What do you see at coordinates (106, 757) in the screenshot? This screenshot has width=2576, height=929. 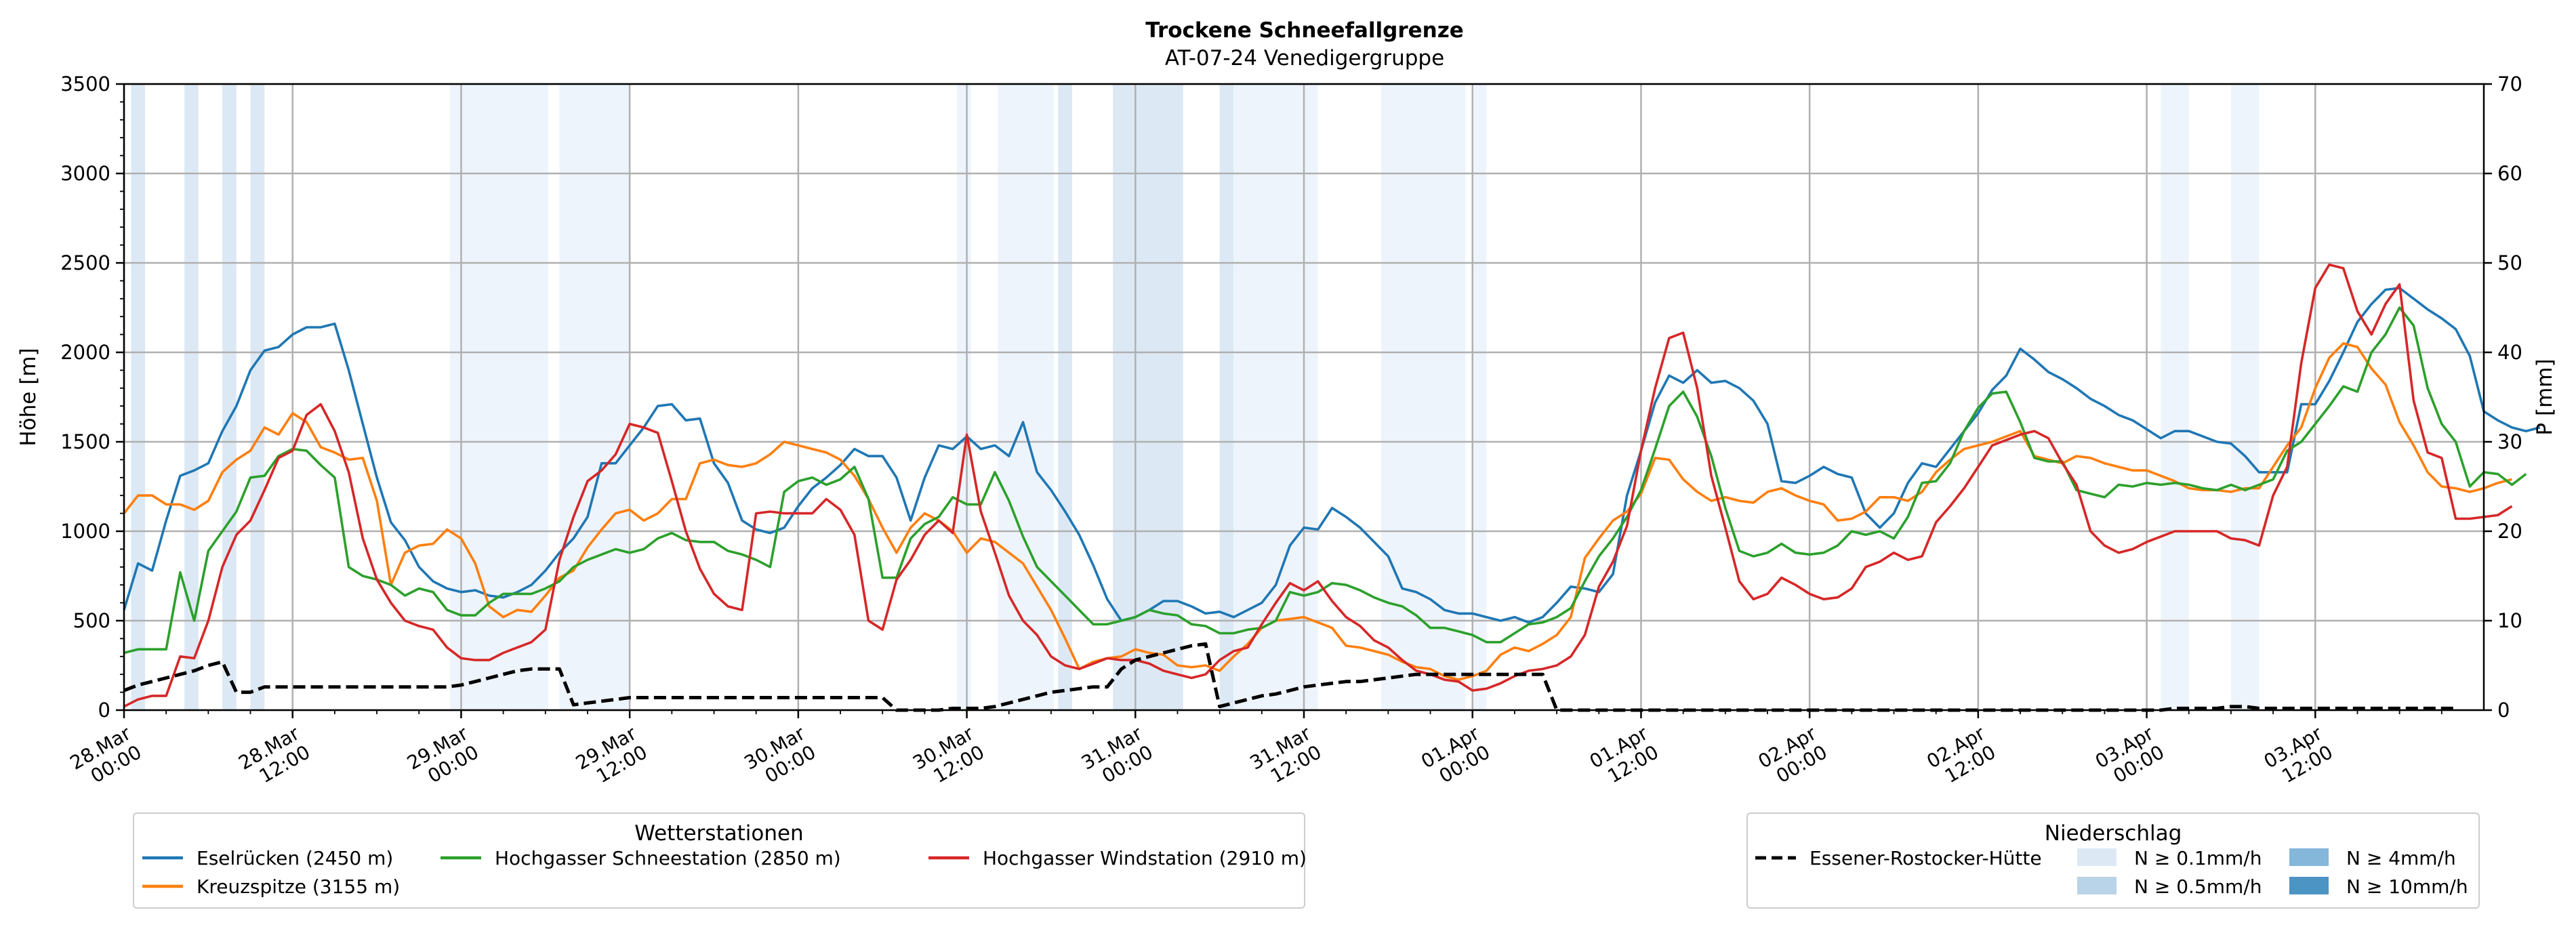 I see `x-tick-label-0: 28.Mar00:00` at bounding box center [106, 757].